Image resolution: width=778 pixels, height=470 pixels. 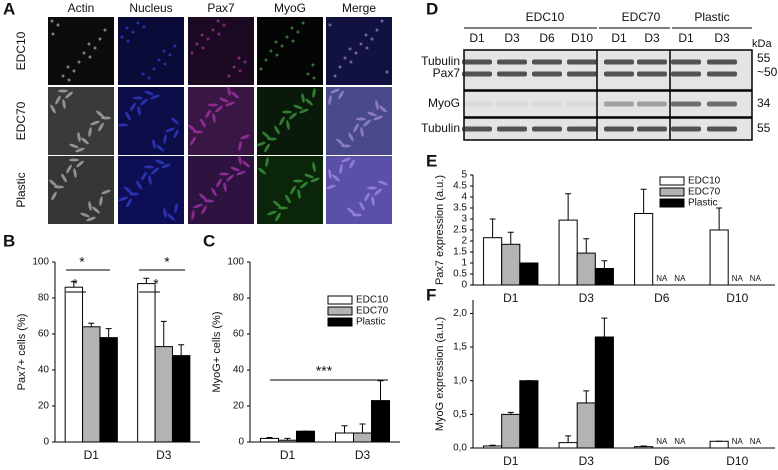 What do you see at coordinates (722, 38) in the screenshot?
I see `lane-label: D3` at bounding box center [722, 38].